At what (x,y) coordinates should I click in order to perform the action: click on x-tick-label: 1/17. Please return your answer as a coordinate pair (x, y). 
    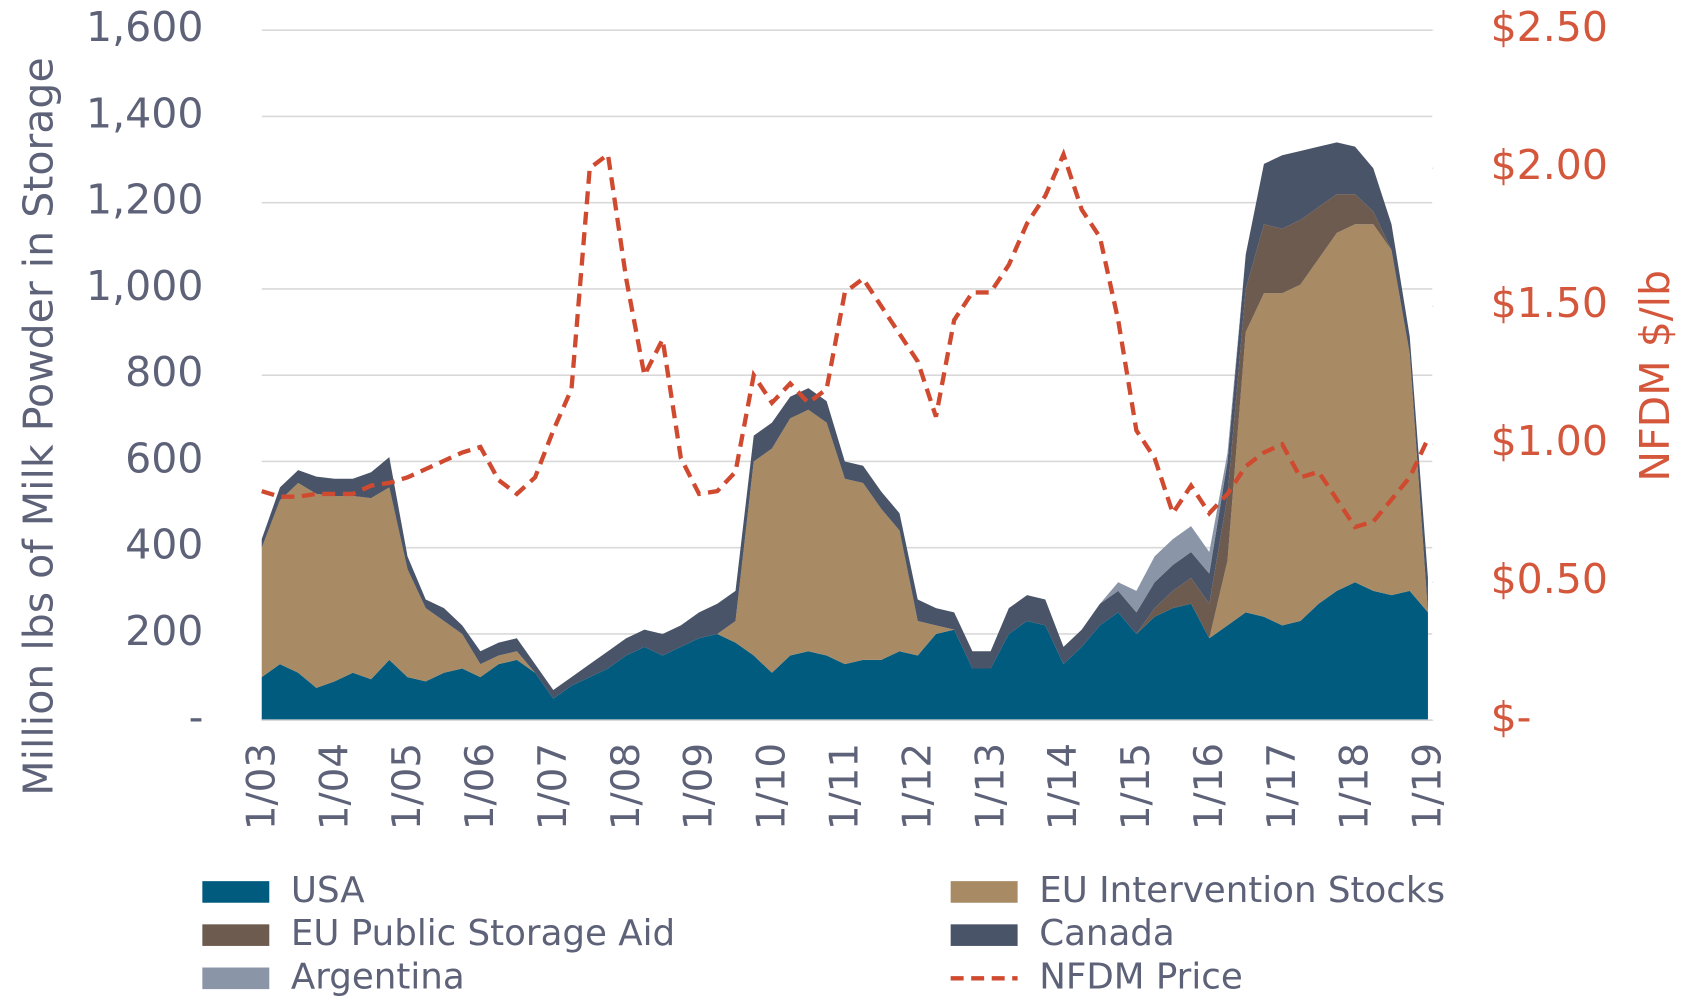
    Looking at the image, I should click on (1282, 786).